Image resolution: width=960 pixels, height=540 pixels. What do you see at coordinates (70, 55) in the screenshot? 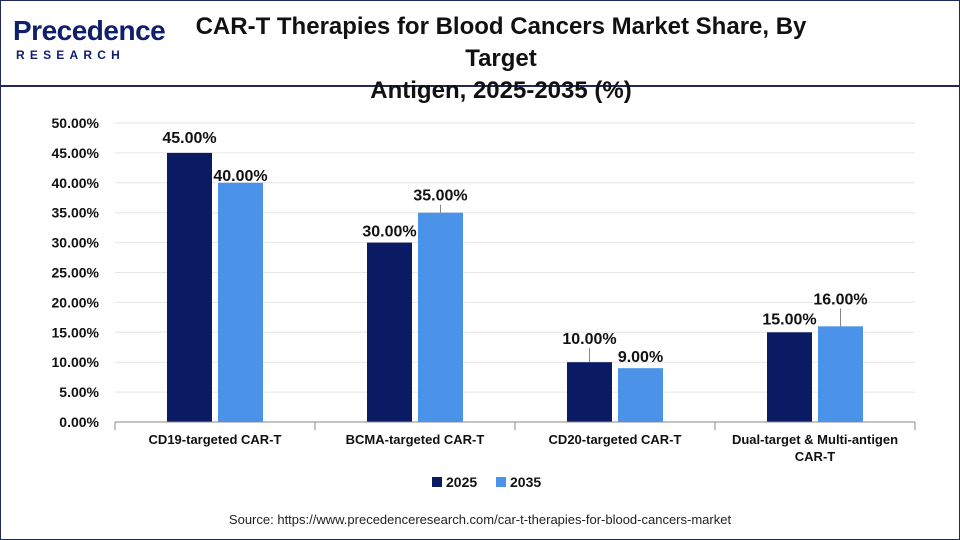
I see `logo-subtitle: RESEARCH` at bounding box center [70, 55].